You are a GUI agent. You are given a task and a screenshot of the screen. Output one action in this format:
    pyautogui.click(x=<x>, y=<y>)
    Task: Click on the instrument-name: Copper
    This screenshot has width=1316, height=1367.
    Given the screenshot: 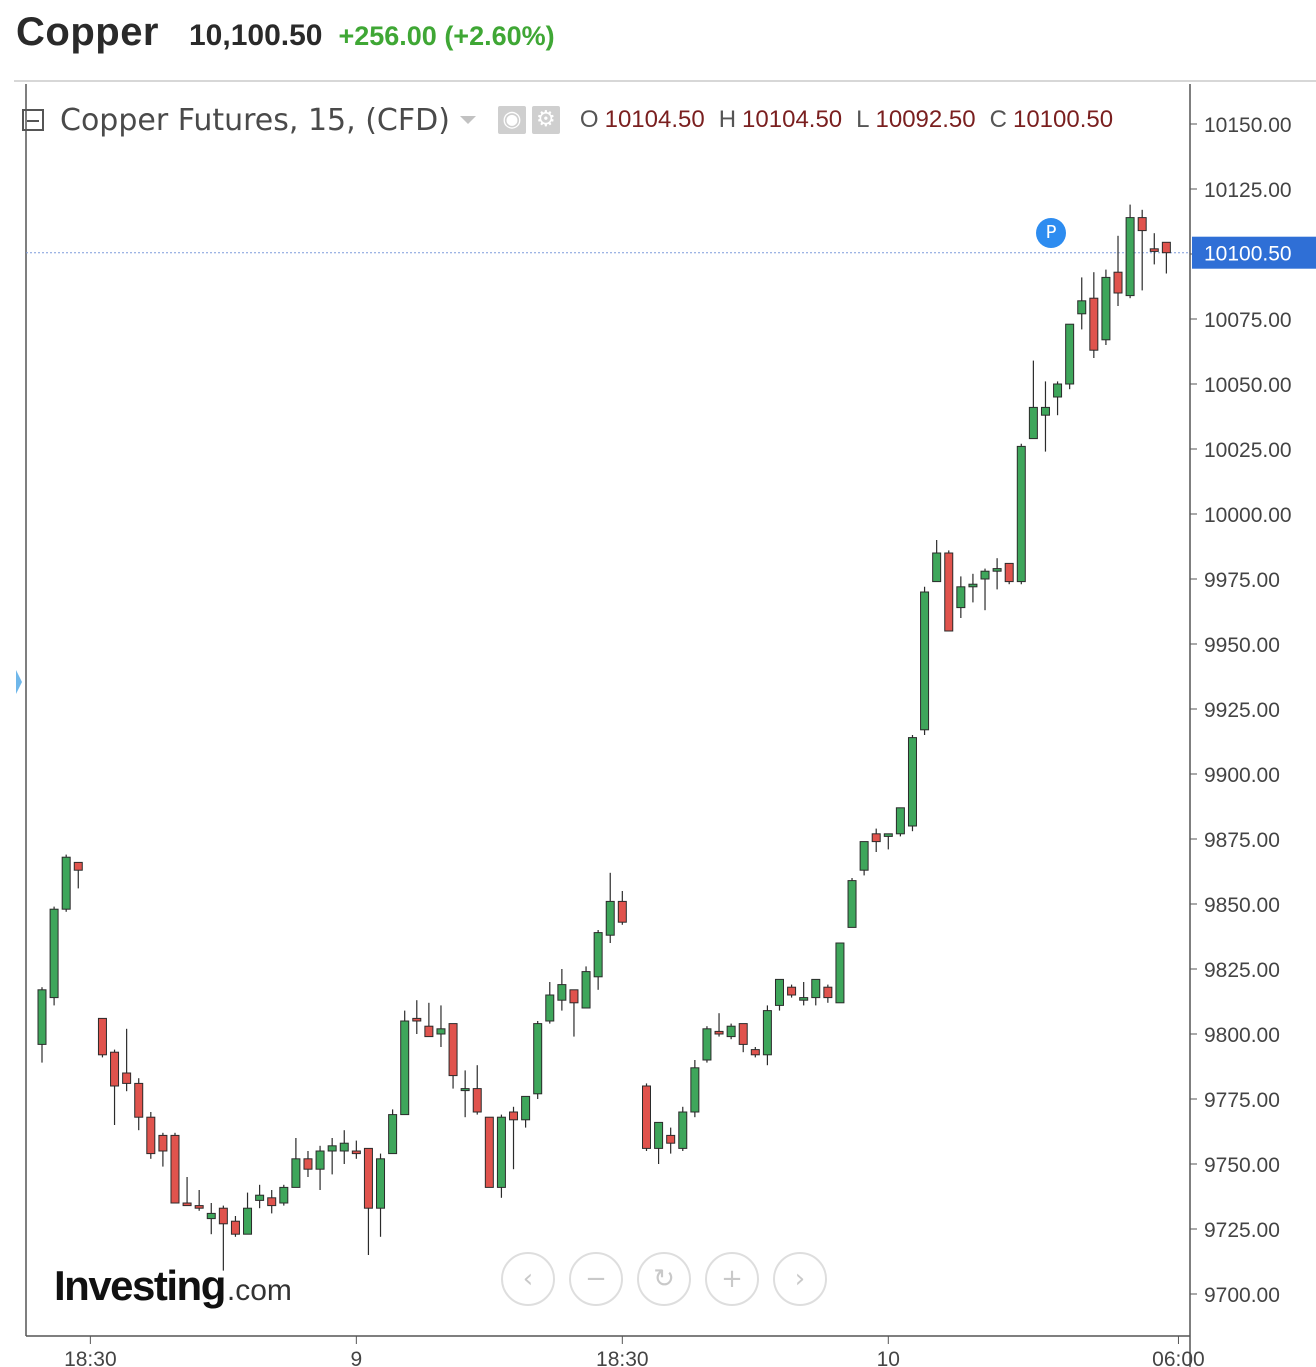 What is the action you would take?
    pyautogui.click(x=87, y=32)
    